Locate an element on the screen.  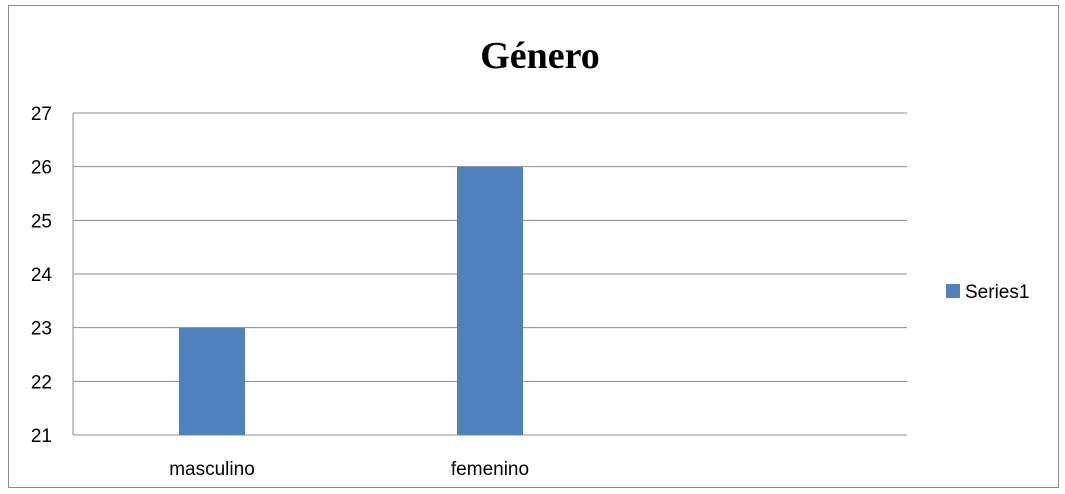
y-tick-label: 26 is located at coordinates (41, 168).